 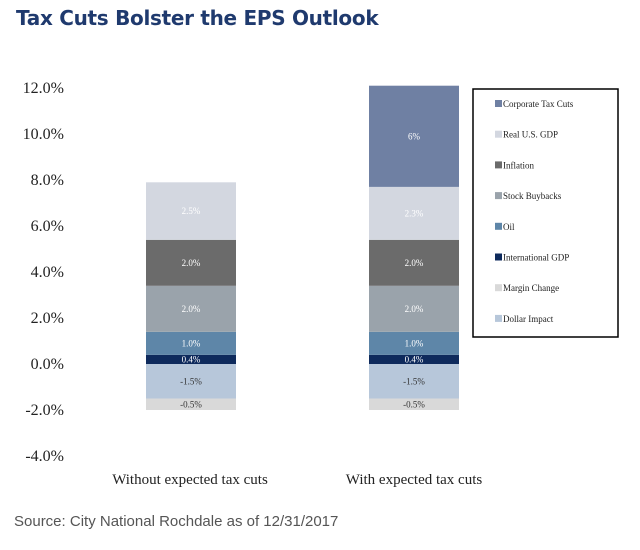 I want to click on data-label: 6%, so click(x=414, y=136).